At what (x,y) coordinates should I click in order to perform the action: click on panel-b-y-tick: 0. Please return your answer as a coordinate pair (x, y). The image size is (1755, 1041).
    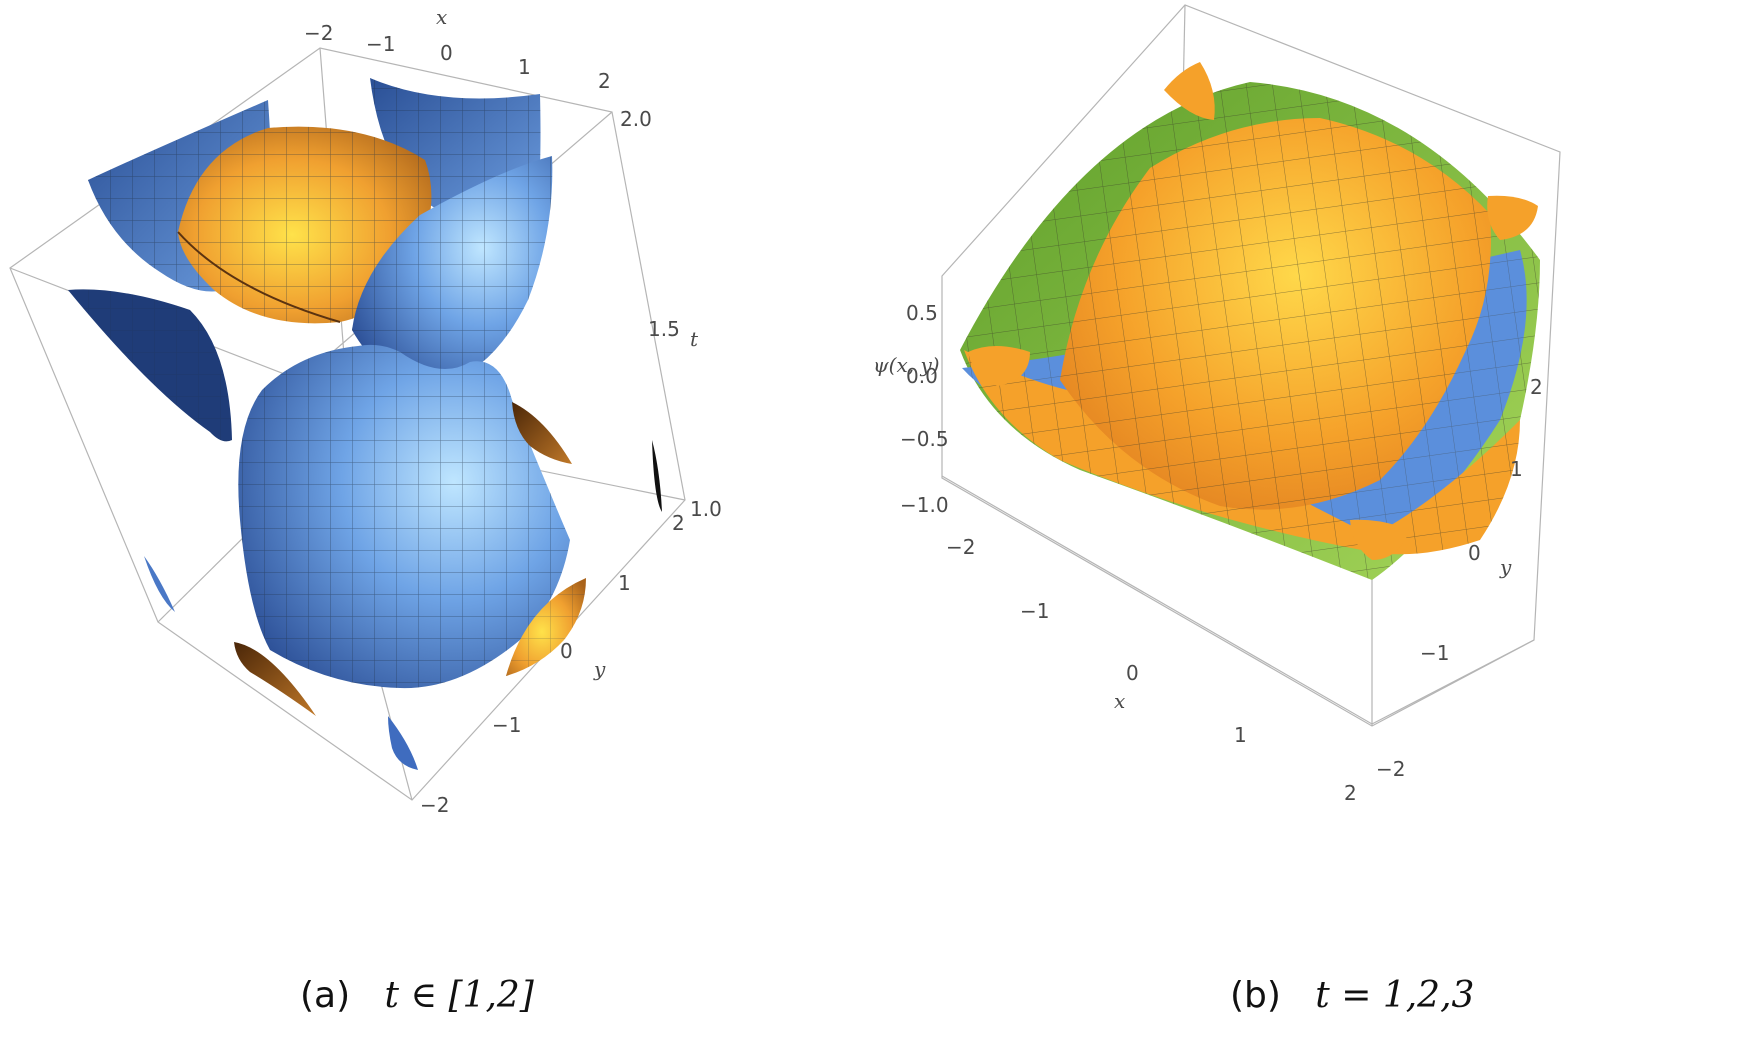
    Looking at the image, I should click on (1474, 553).